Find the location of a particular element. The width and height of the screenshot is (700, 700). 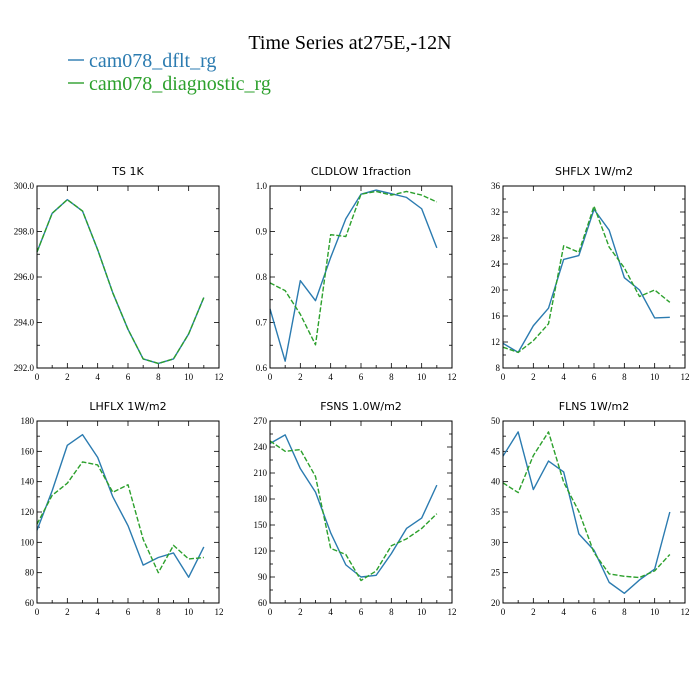

y-tick-label: 294.0 is located at coordinates (24, 323).